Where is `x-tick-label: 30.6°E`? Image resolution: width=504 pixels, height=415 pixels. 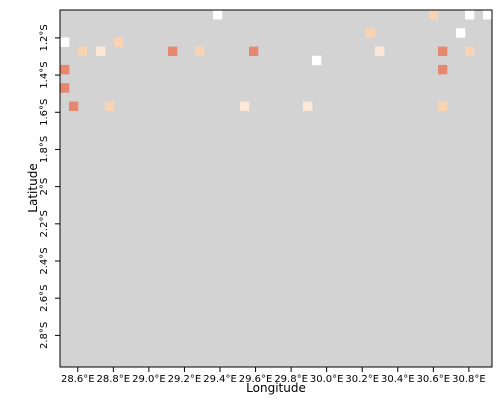
x-tick-label: 30.6°E is located at coordinates (434, 379).